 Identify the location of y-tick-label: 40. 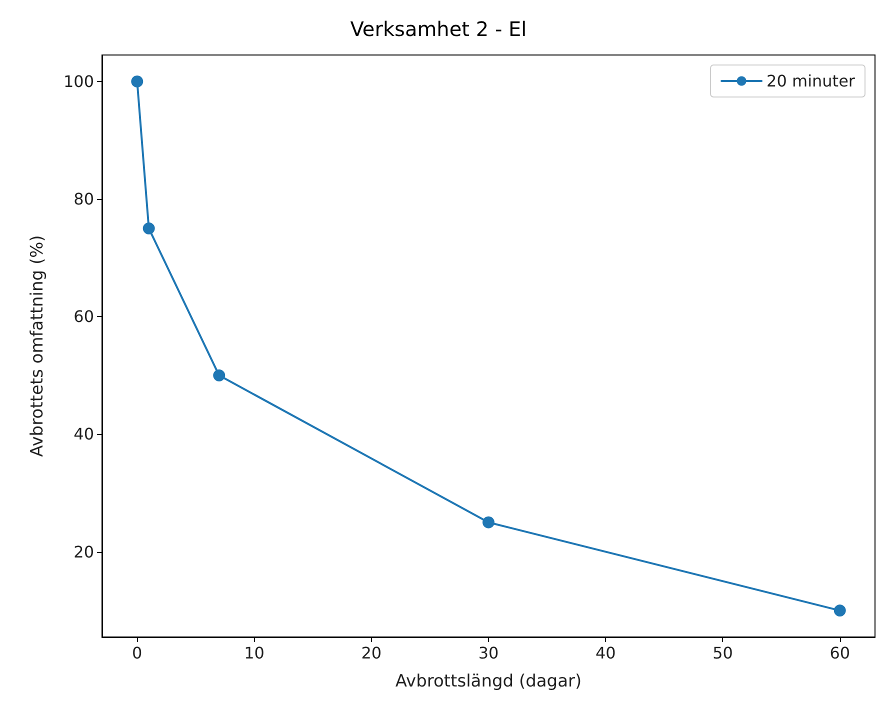
(84, 434).